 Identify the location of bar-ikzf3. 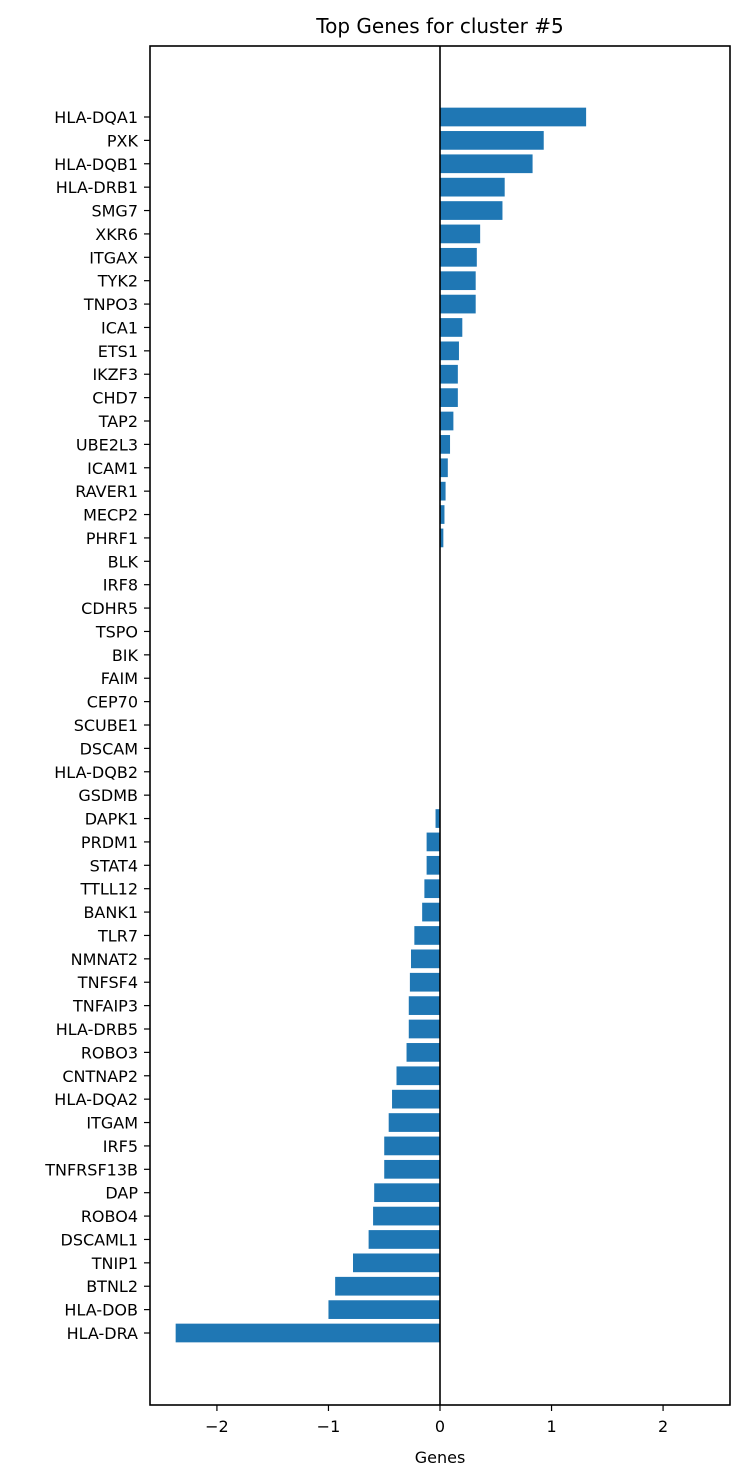
(449, 374).